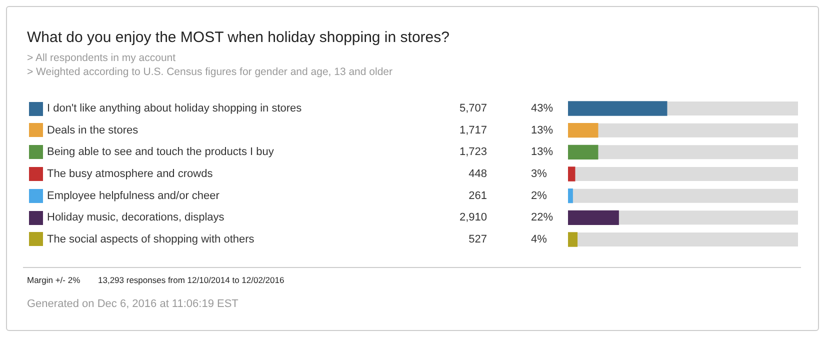 The height and width of the screenshot is (341, 827). Describe the element at coordinates (93, 130) in the screenshot. I see `y-tick-label: Deals in the stores` at that location.